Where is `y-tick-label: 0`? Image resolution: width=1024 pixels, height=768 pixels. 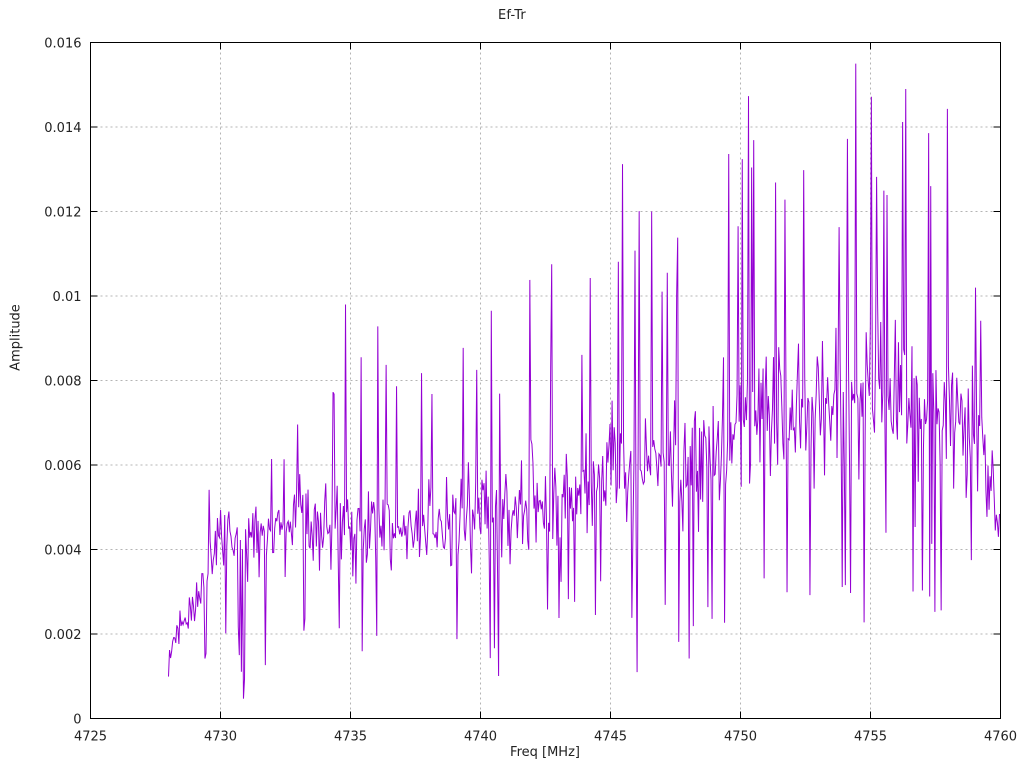
y-tick-label: 0 is located at coordinates (77, 720).